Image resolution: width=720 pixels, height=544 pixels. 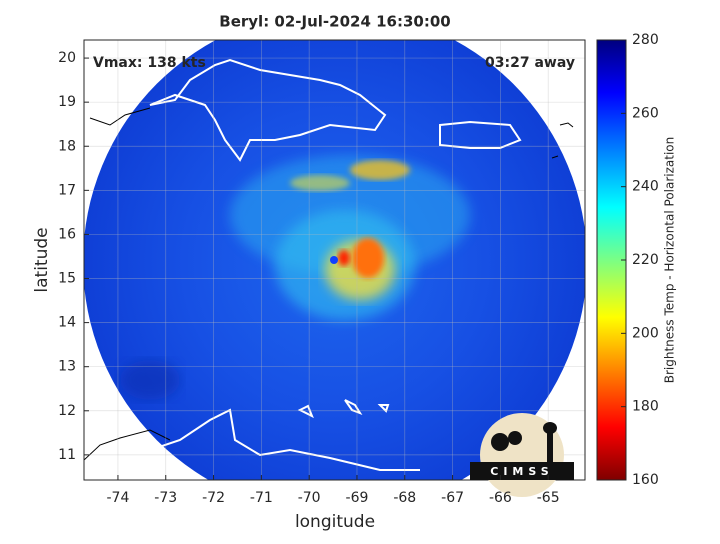 What do you see at coordinates (404, 498) in the screenshot?
I see `x-tick-label: -68` at bounding box center [404, 498].